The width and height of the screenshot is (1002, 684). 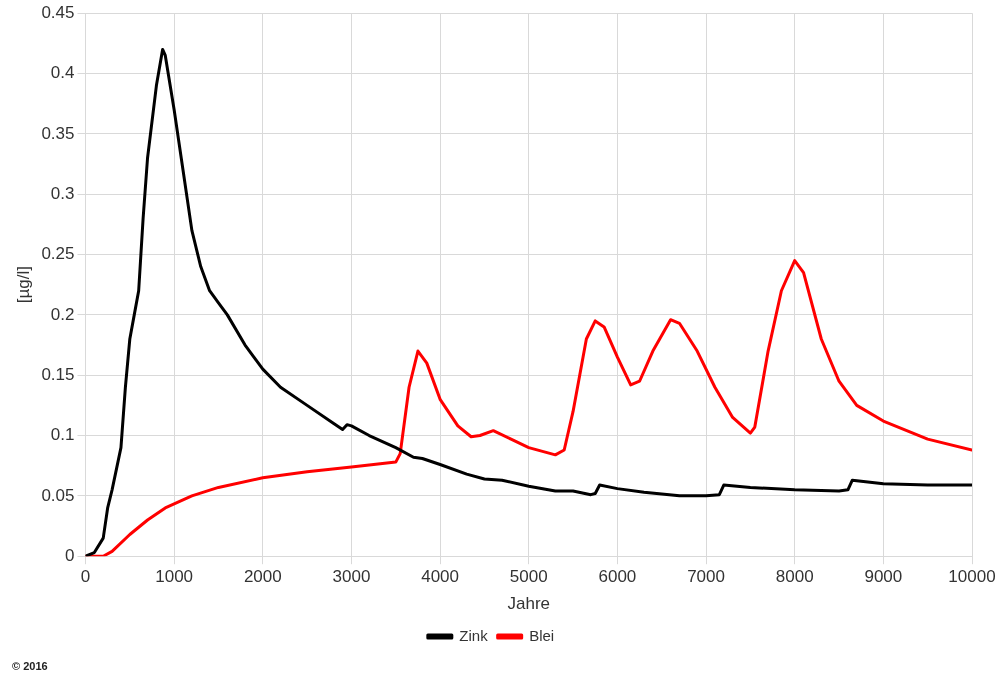 What do you see at coordinates (58, 374) in the screenshot?
I see `y-tick-label: 0.15` at bounding box center [58, 374].